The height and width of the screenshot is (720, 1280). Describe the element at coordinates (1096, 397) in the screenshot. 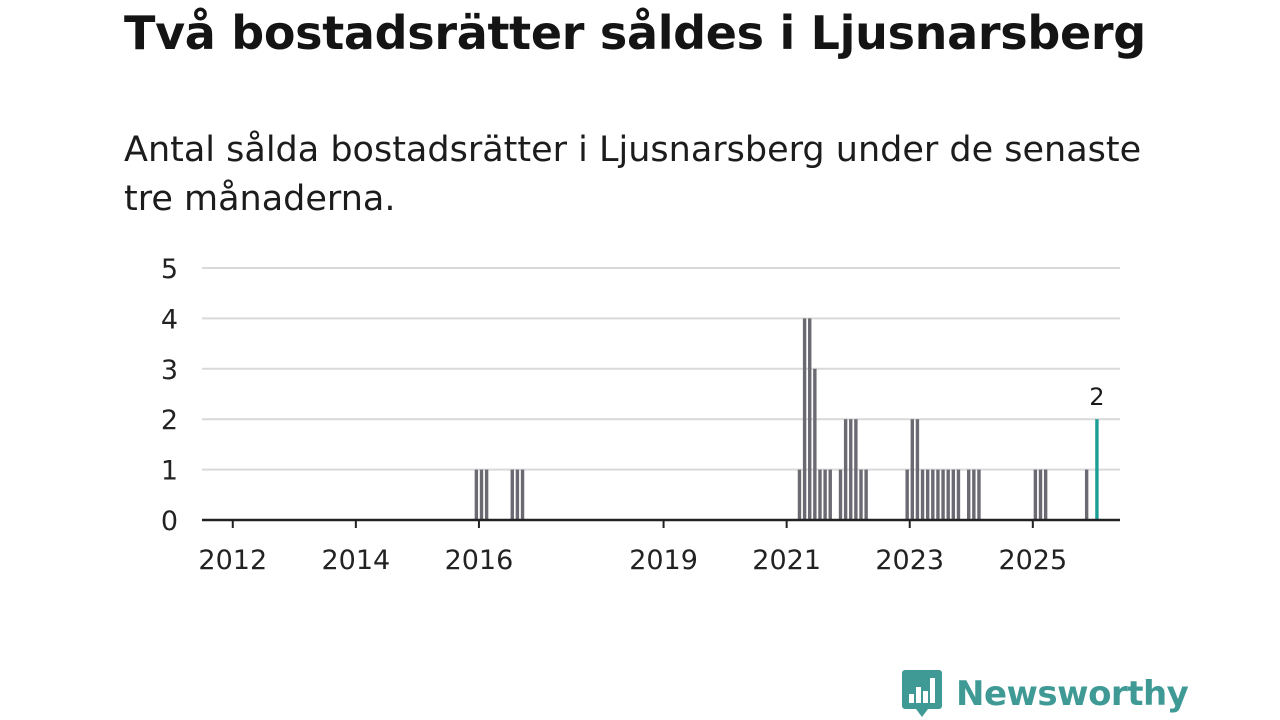

I see `data-label: 2` at that location.